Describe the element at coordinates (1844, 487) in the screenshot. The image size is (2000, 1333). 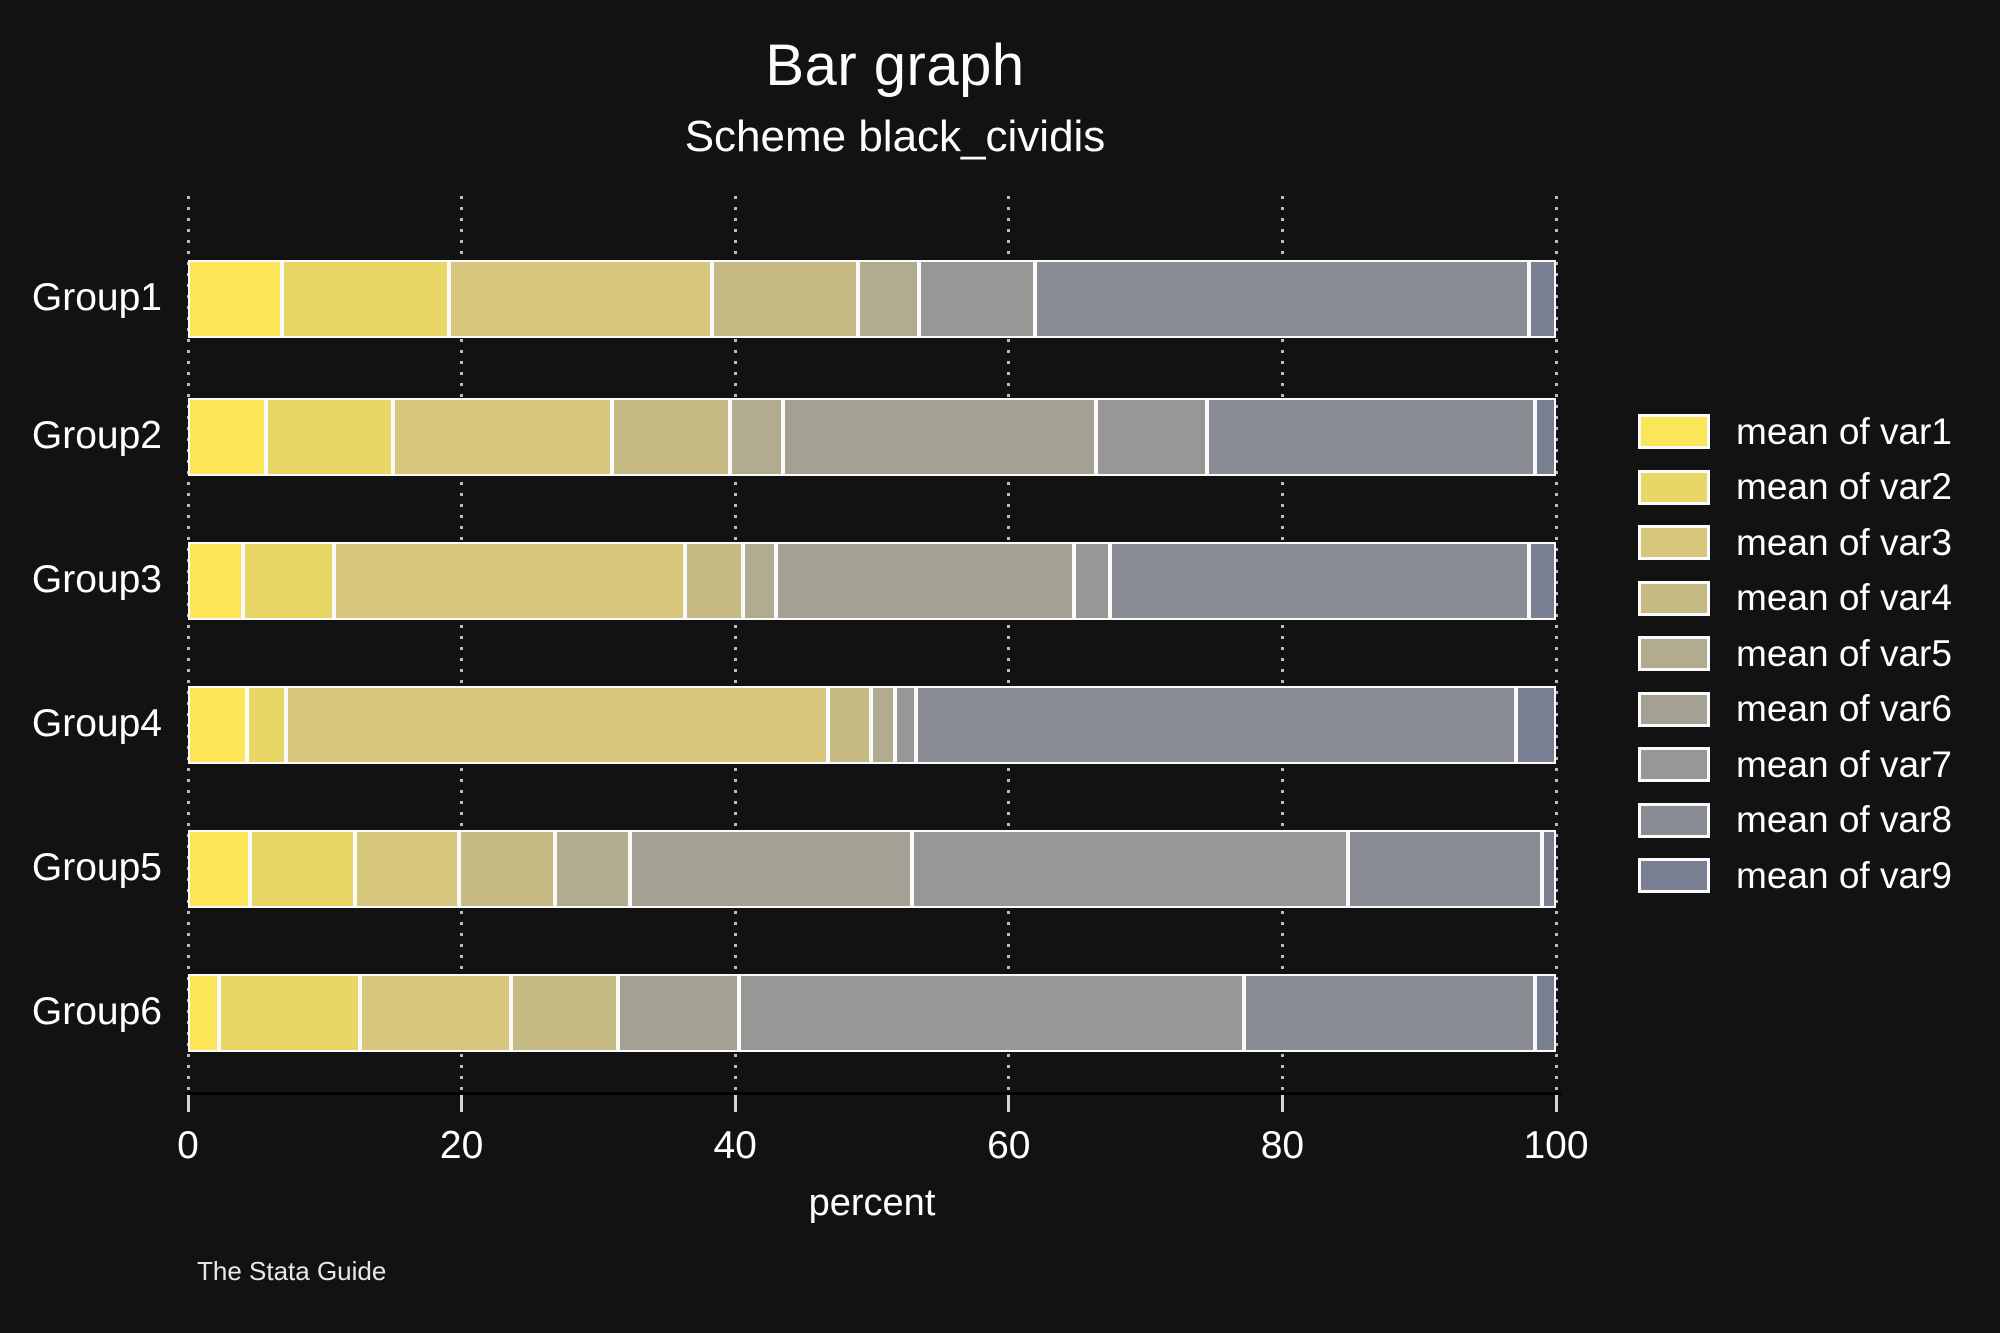
I see `legend-label: mean of var2` at that location.